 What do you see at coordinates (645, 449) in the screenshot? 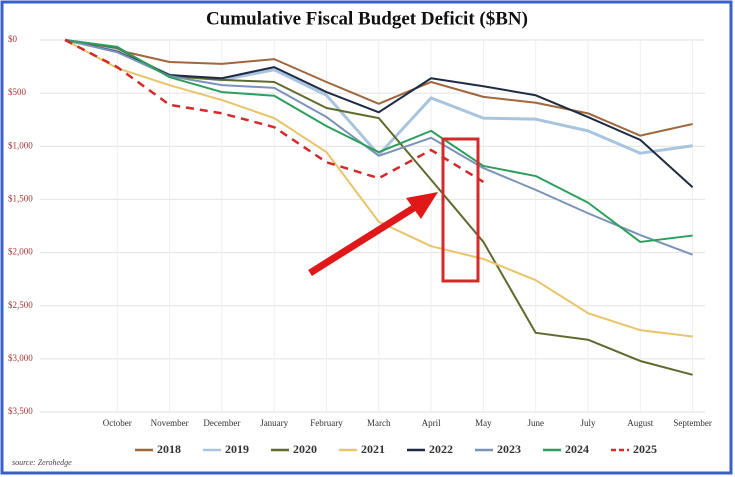
I see `legend-label: 2025` at bounding box center [645, 449].